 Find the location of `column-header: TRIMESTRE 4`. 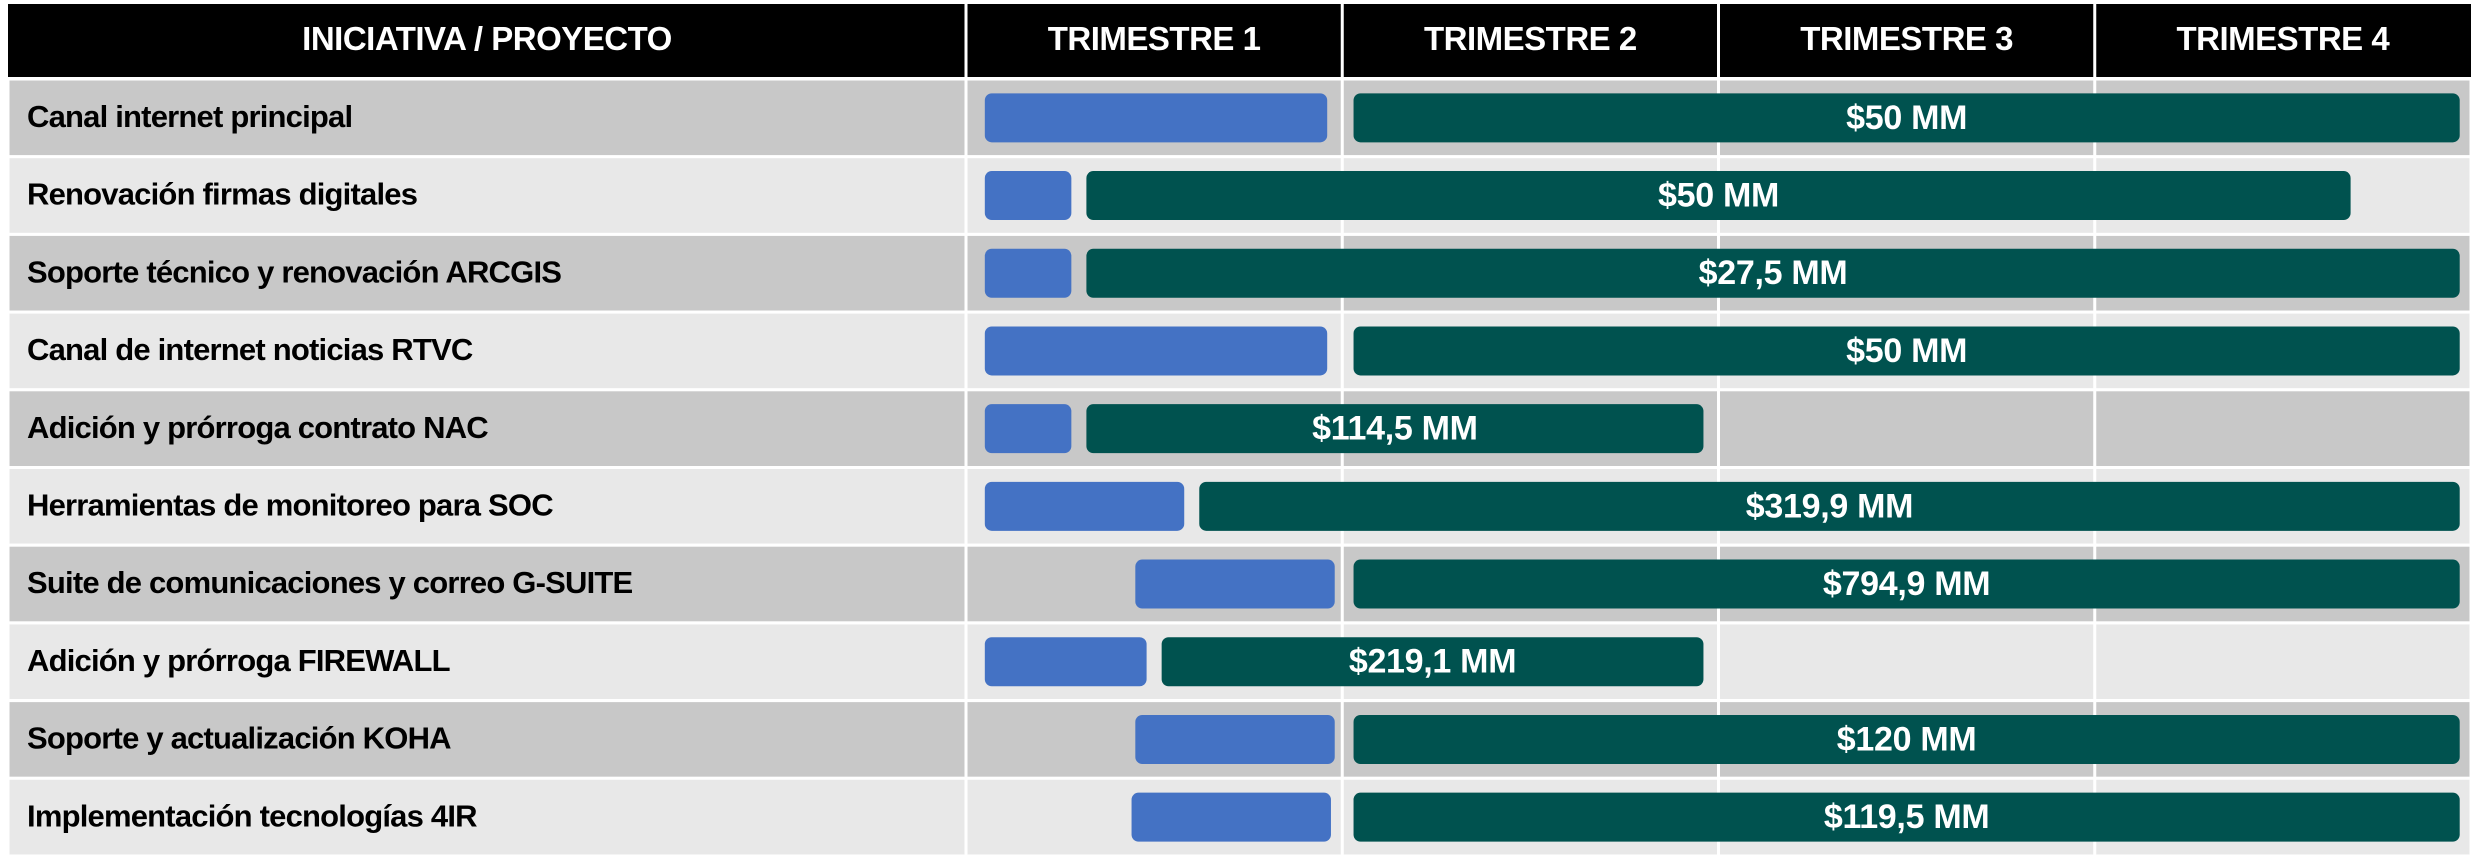

column-header: TRIMESTRE 4 is located at coordinates (2284, 38).